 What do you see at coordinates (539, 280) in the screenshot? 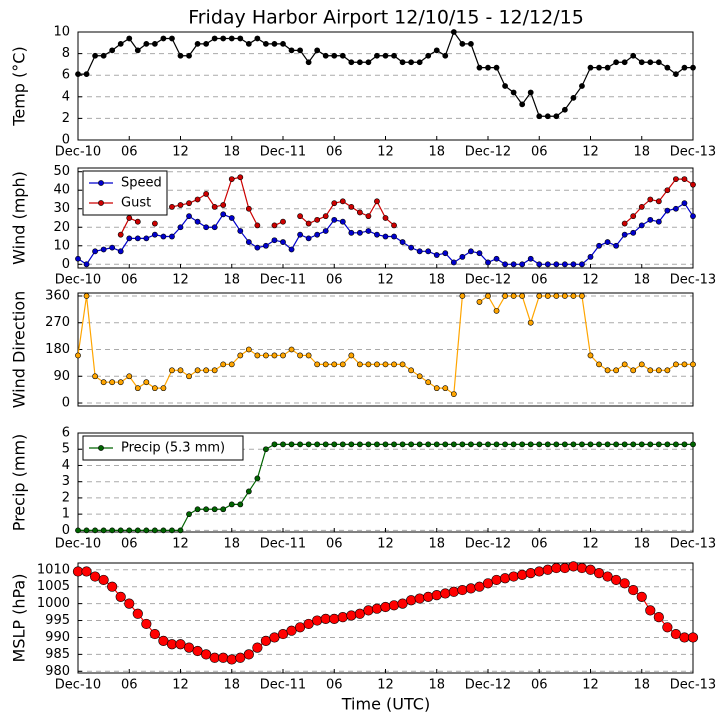
I see `x-tick-label: 06` at bounding box center [539, 280].